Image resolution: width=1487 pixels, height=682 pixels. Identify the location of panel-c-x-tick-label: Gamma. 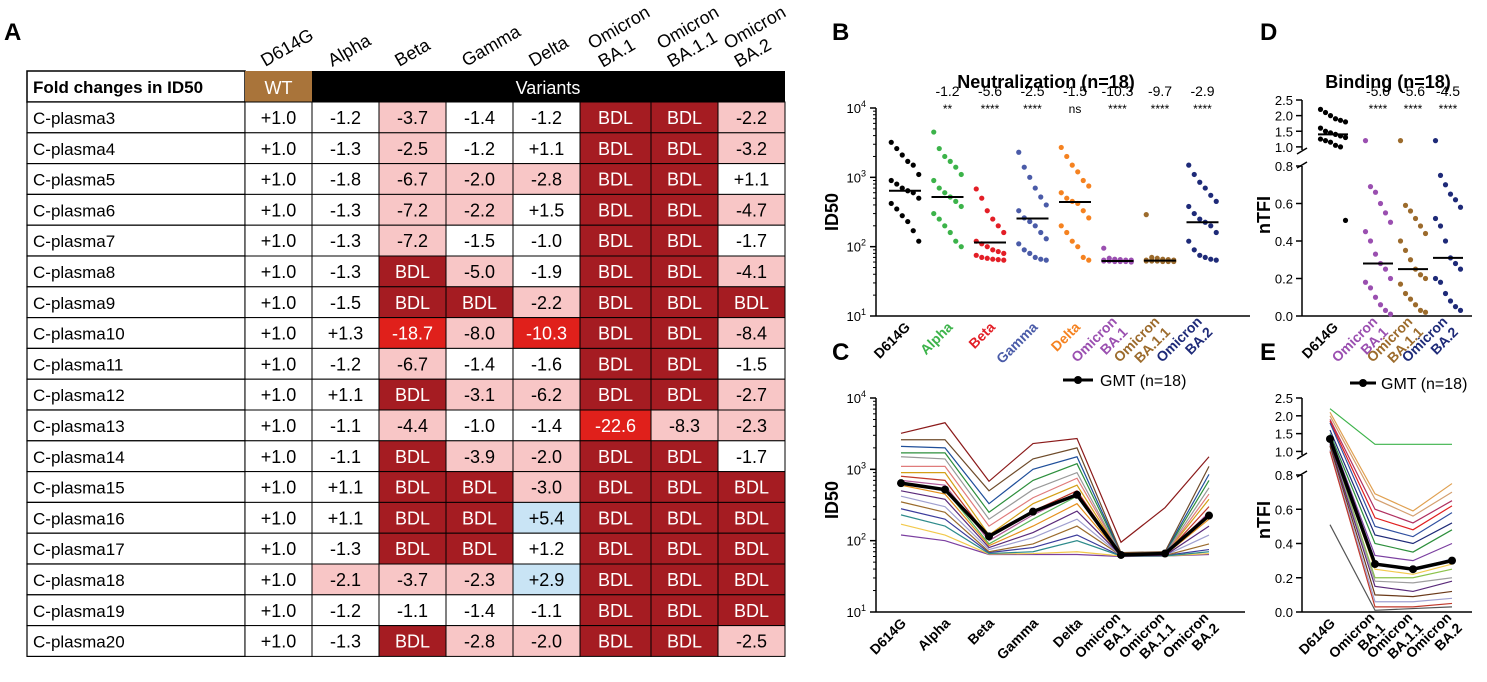
(1017, 639).